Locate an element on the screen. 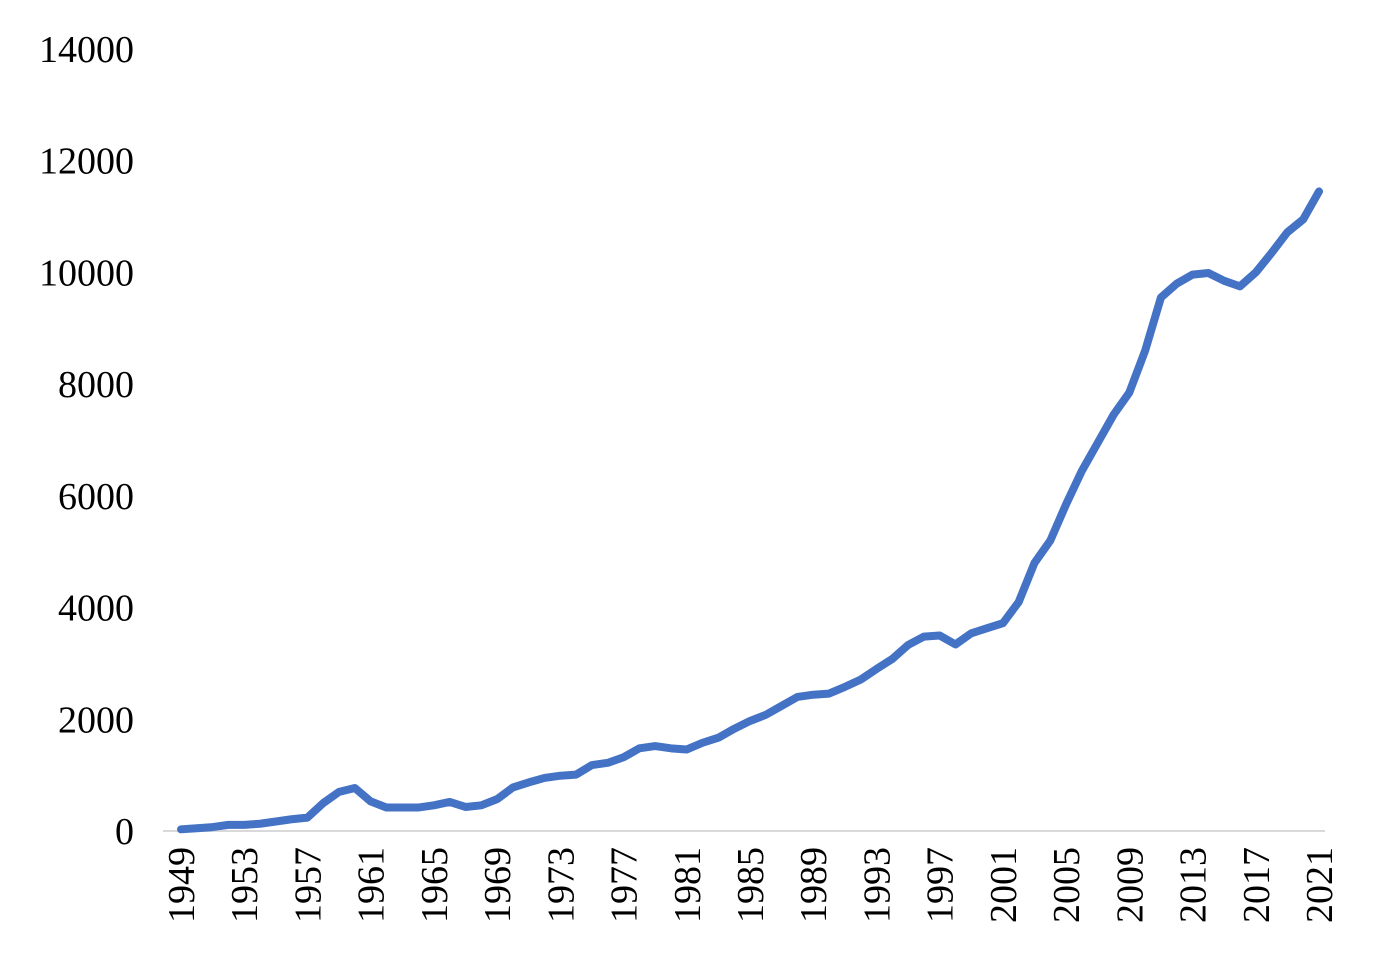 This screenshot has height=975, width=1375. x-tick-label: 1953 is located at coordinates (245, 885).